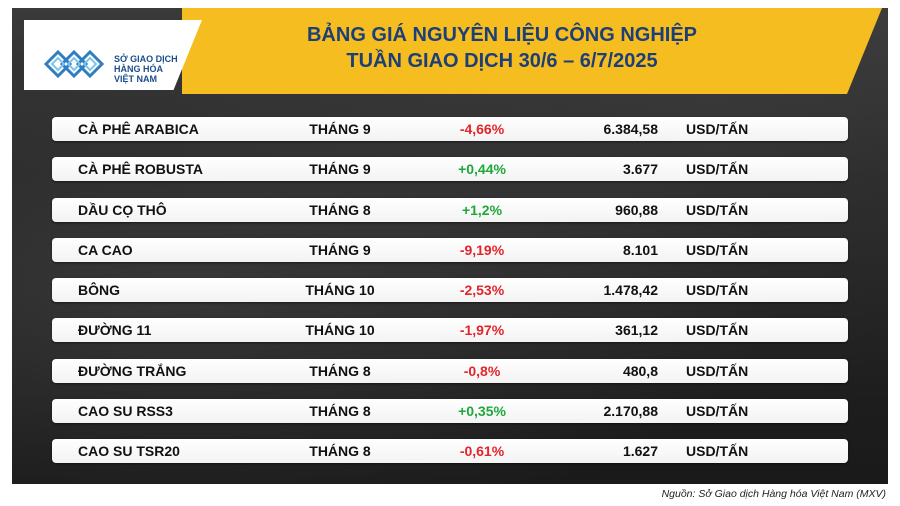 The height and width of the screenshot is (506, 900). I want to click on header-band, so click(532, 51).